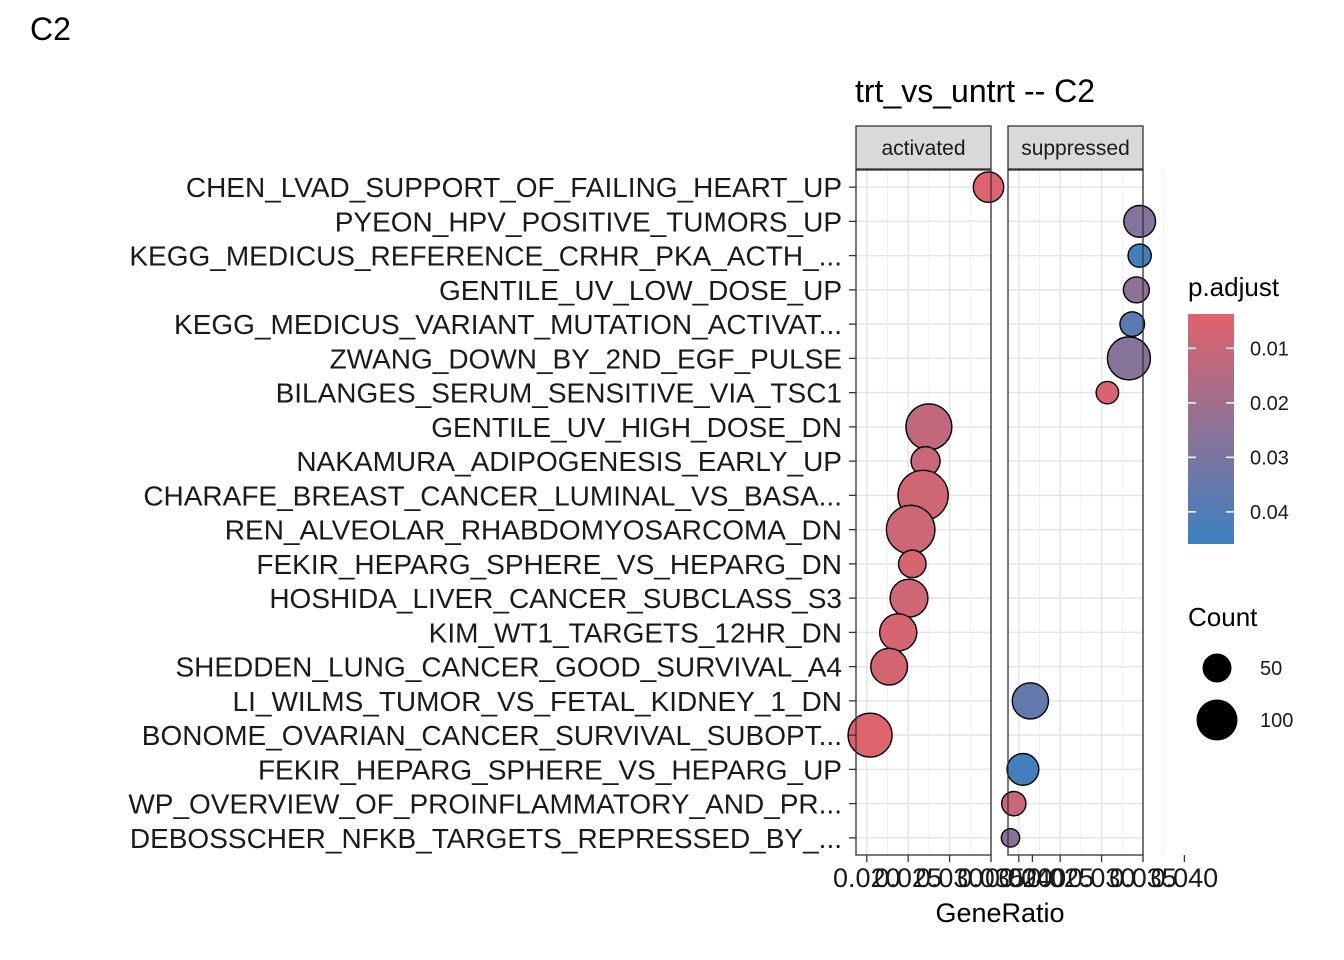 The height and width of the screenshot is (960, 1344). Describe the element at coordinates (1271, 669) in the screenshot. I see `size-legend-label: 50` at that location.